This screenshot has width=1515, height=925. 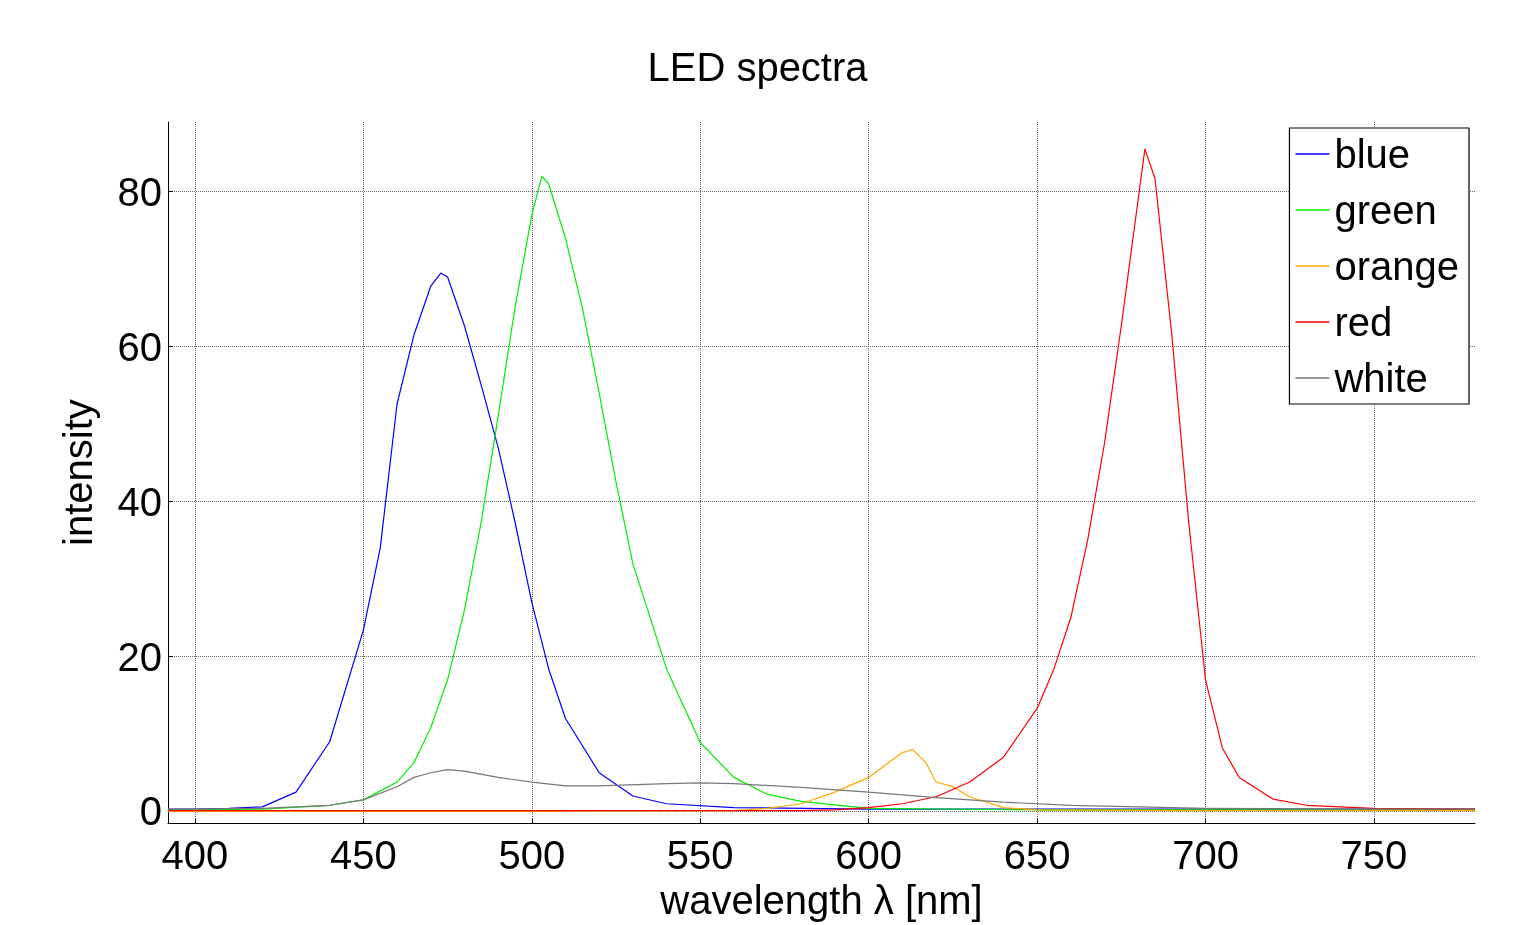 I want to click on x-tick-label: 400, so click(x=195, y=855).